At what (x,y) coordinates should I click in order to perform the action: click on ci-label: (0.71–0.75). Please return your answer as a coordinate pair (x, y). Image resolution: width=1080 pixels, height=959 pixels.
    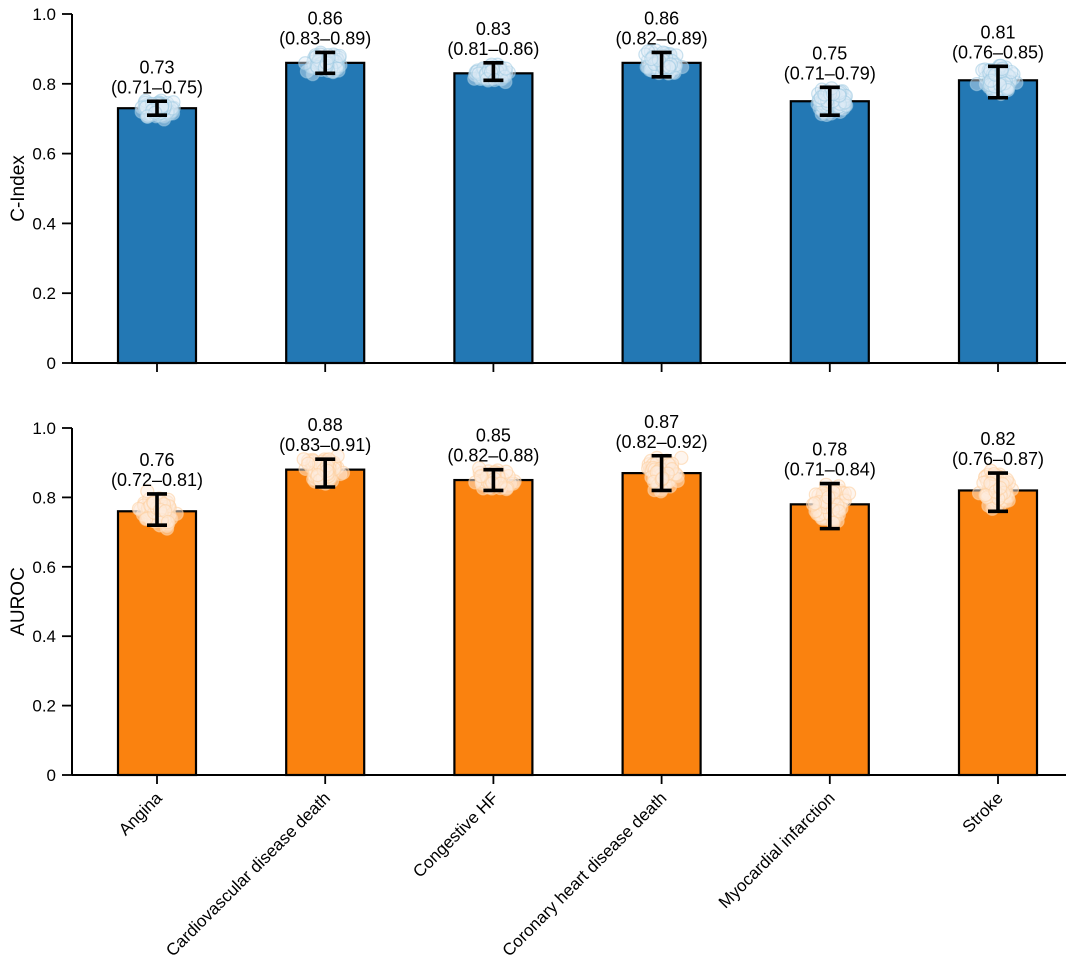
    Looking at the image, I should click on (157, 87).